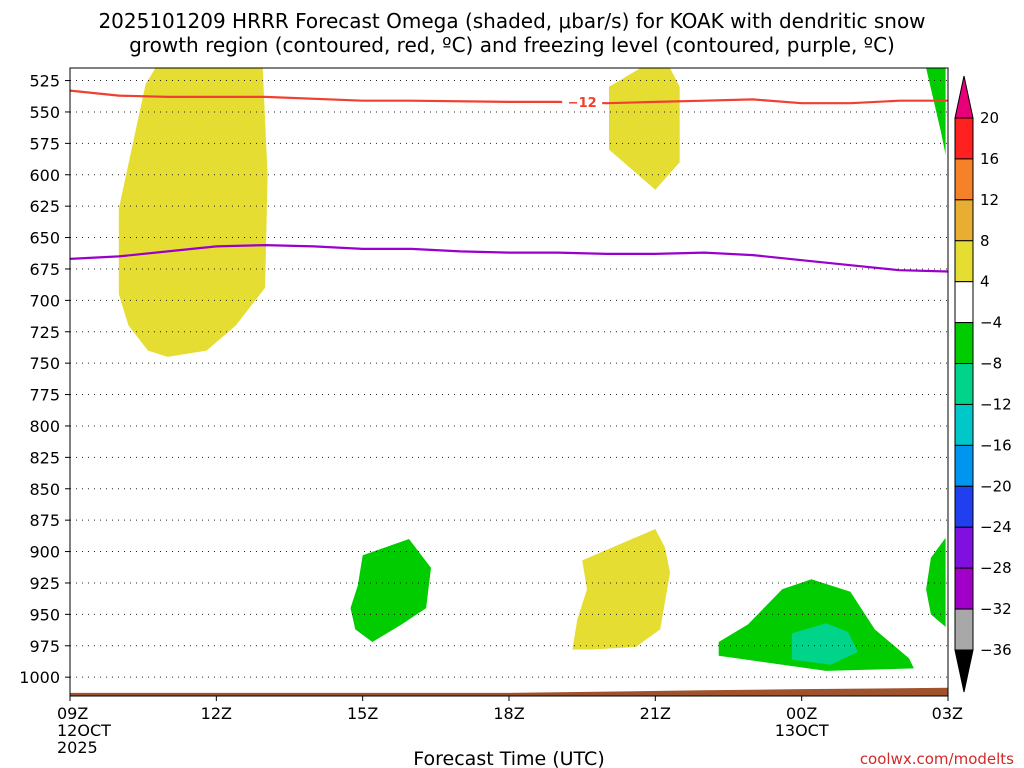 The image size is (1024, 768). What do you see at coordinates (44, 206) in the screenshot?
I see `y-tick-label-625: 625` at bounding box center [44, 206].